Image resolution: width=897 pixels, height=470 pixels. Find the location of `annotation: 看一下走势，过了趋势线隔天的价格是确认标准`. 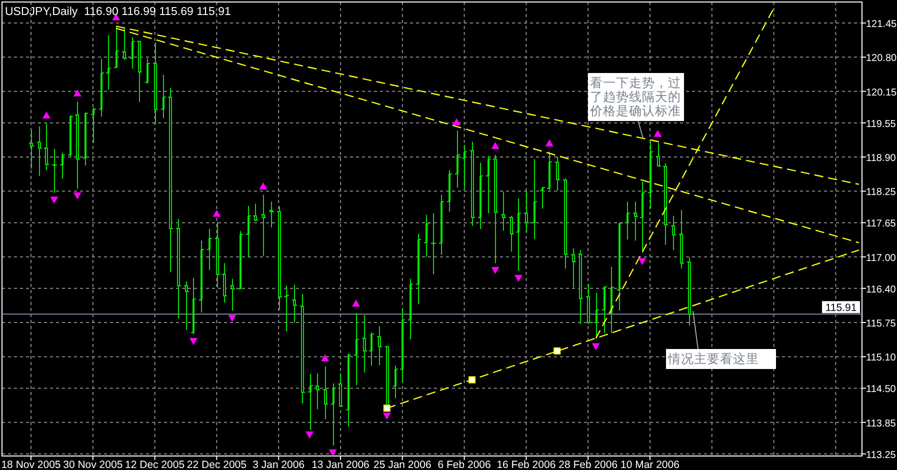

annotation: 看一下走势，过了趋势线隔天的价格是确认标准 is located at coordinates (635, 97).